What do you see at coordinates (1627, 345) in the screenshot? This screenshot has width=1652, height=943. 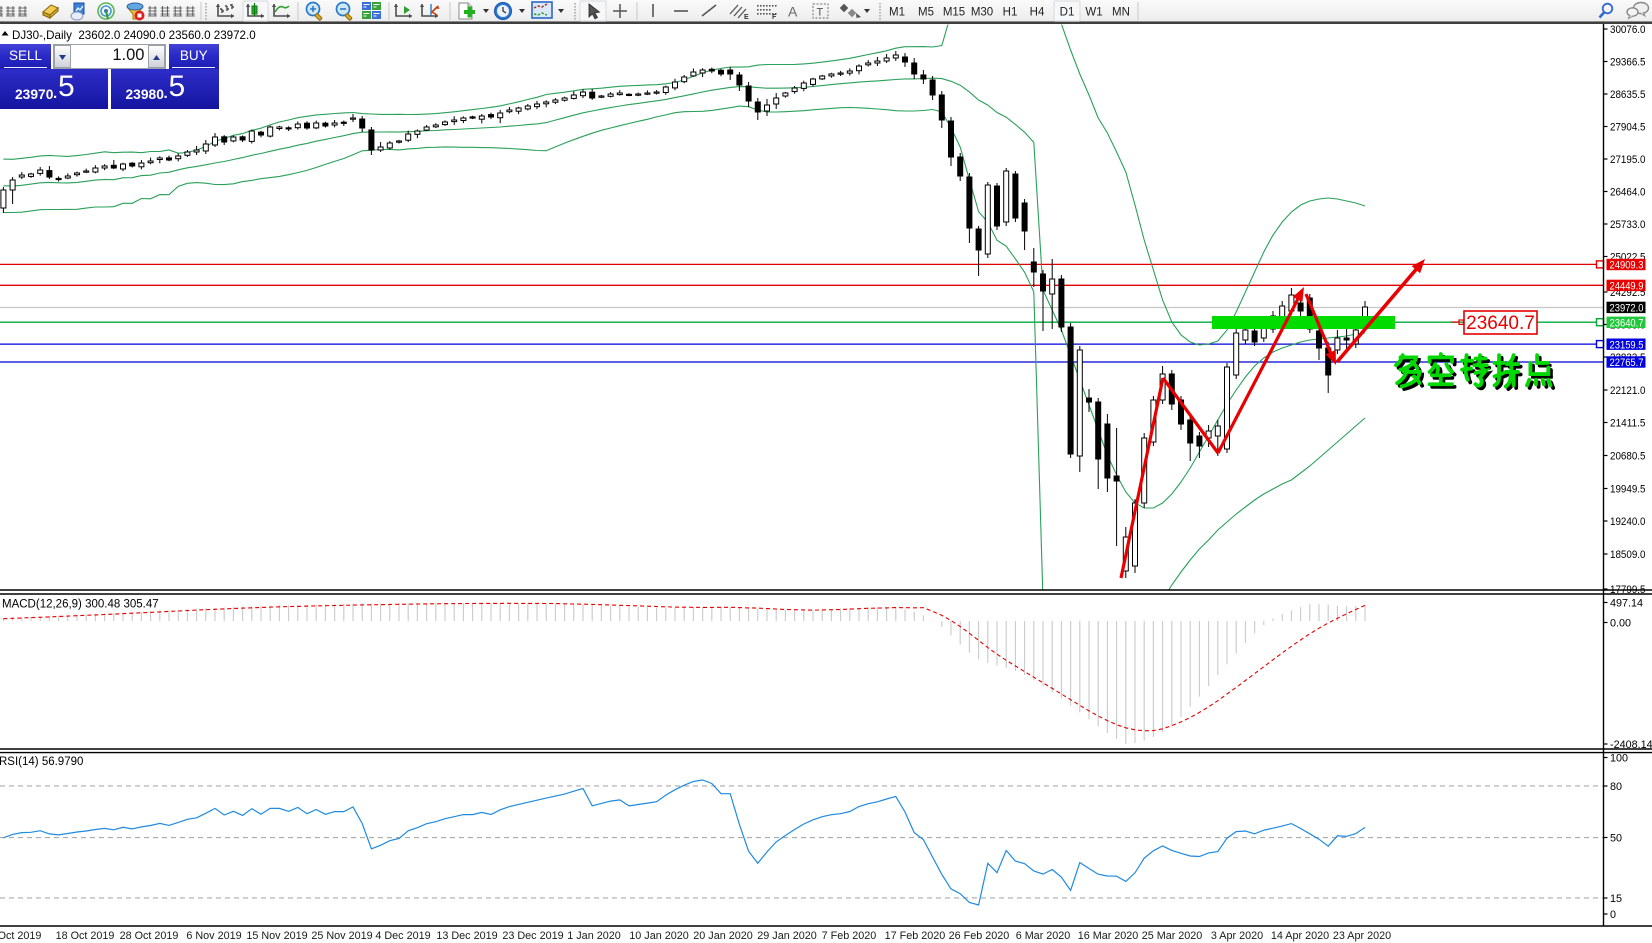 I see `svg-text: 23159.5` at bounding box center [1627, 345].